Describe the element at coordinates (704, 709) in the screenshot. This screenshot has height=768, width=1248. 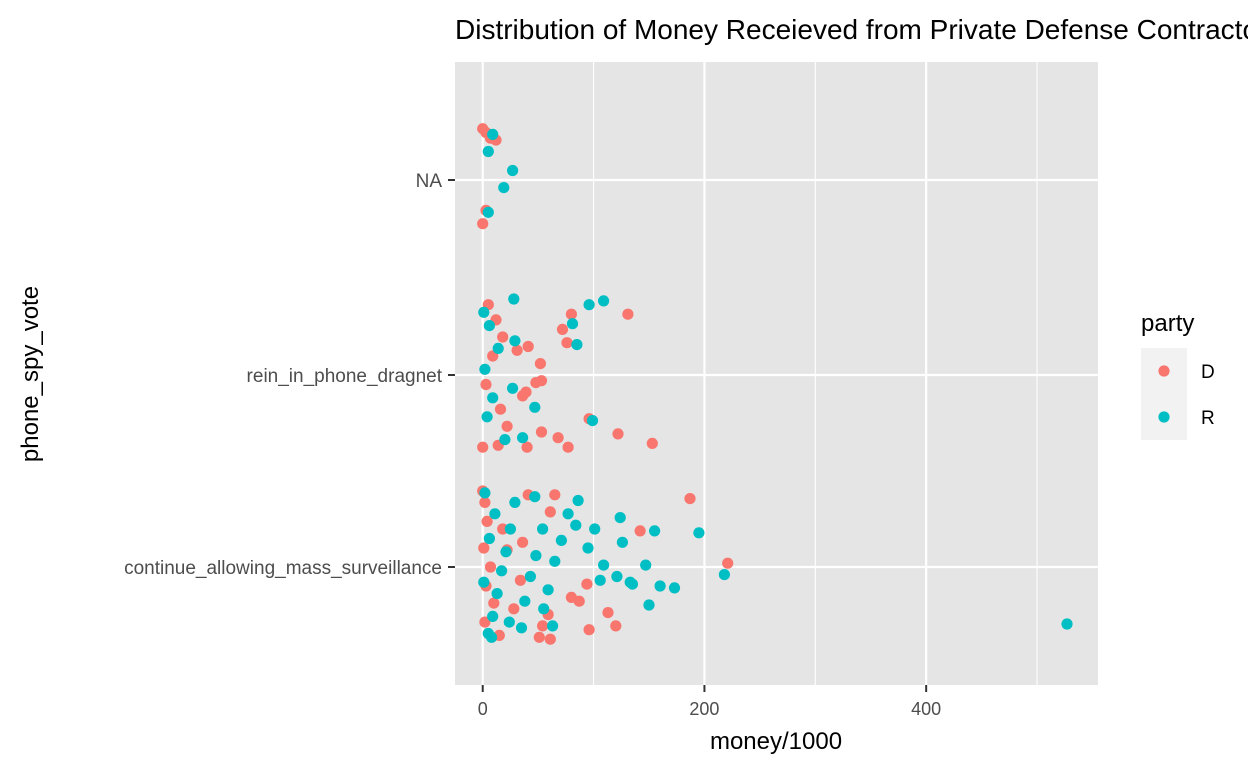
I see `x-tick-label: 200` at that location.